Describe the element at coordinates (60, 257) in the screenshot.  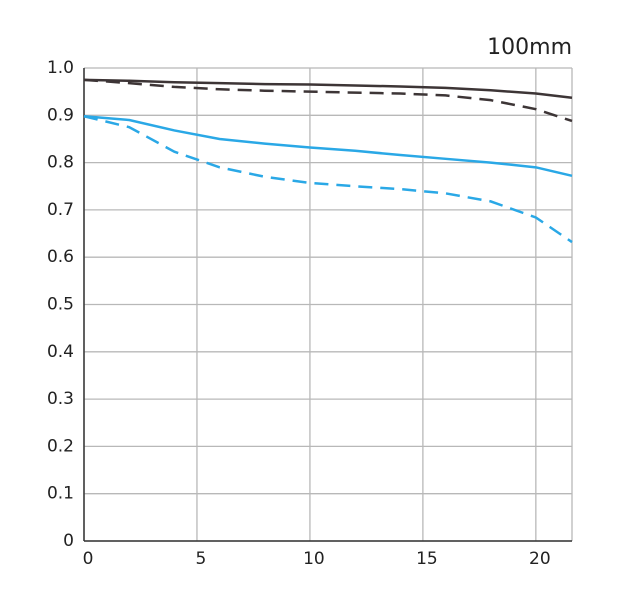
I see `y-tick-label: 0.6` at that location.